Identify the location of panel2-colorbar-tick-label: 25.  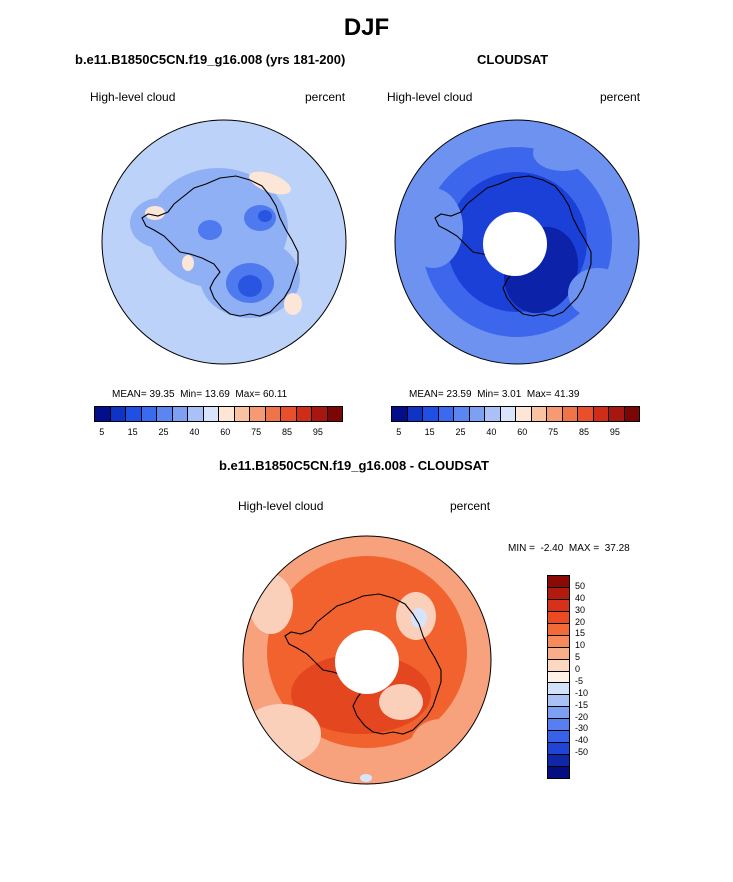
(460, 432).